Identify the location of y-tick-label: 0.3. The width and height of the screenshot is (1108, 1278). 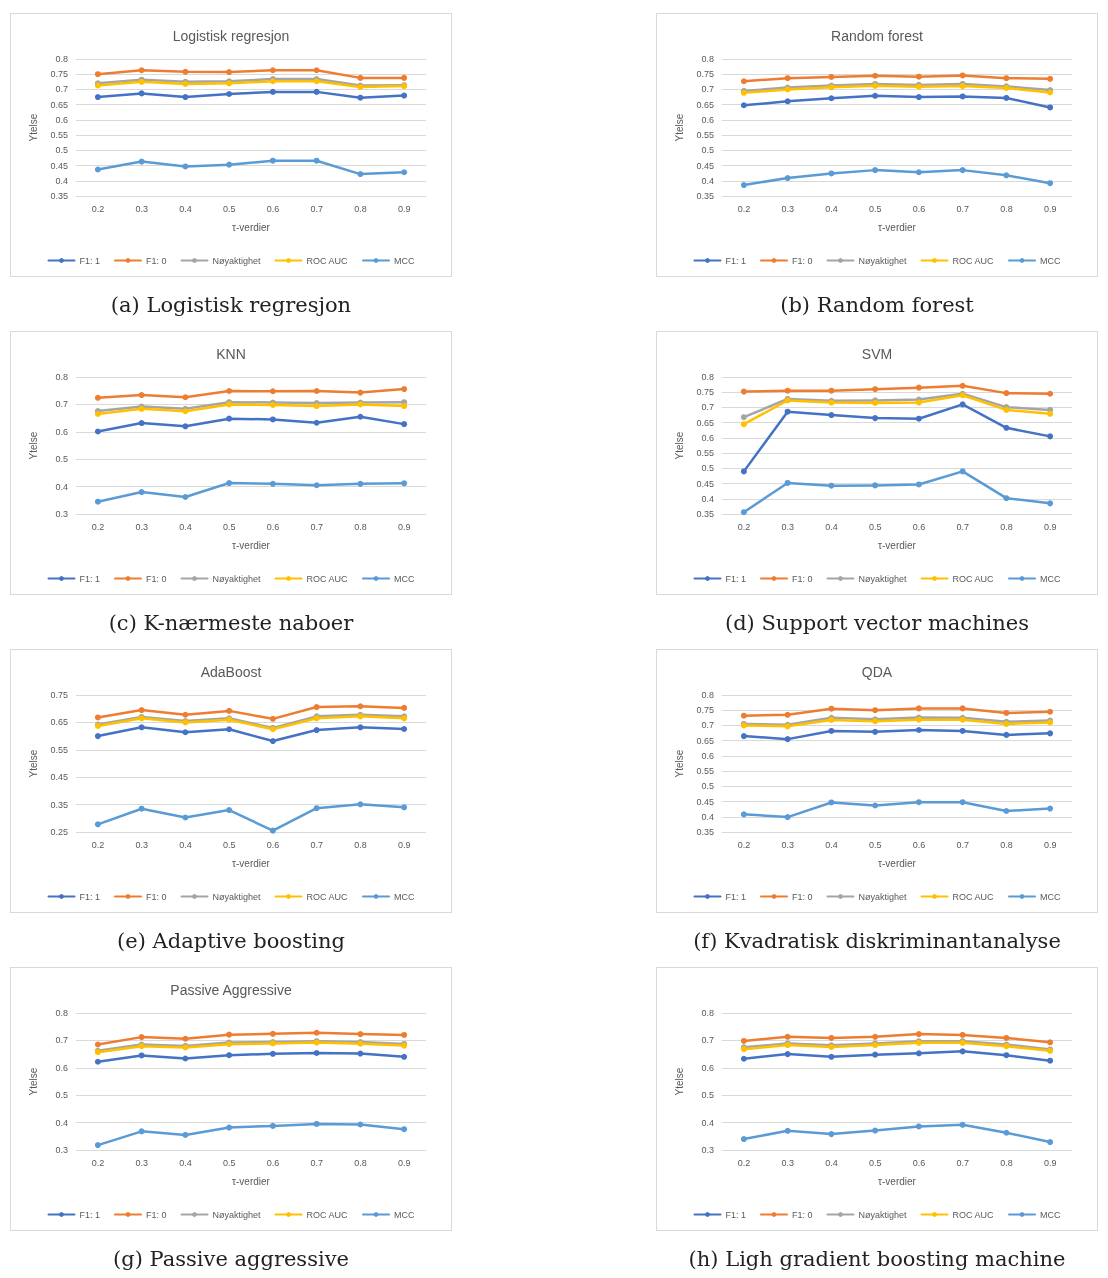
(61, 1150).